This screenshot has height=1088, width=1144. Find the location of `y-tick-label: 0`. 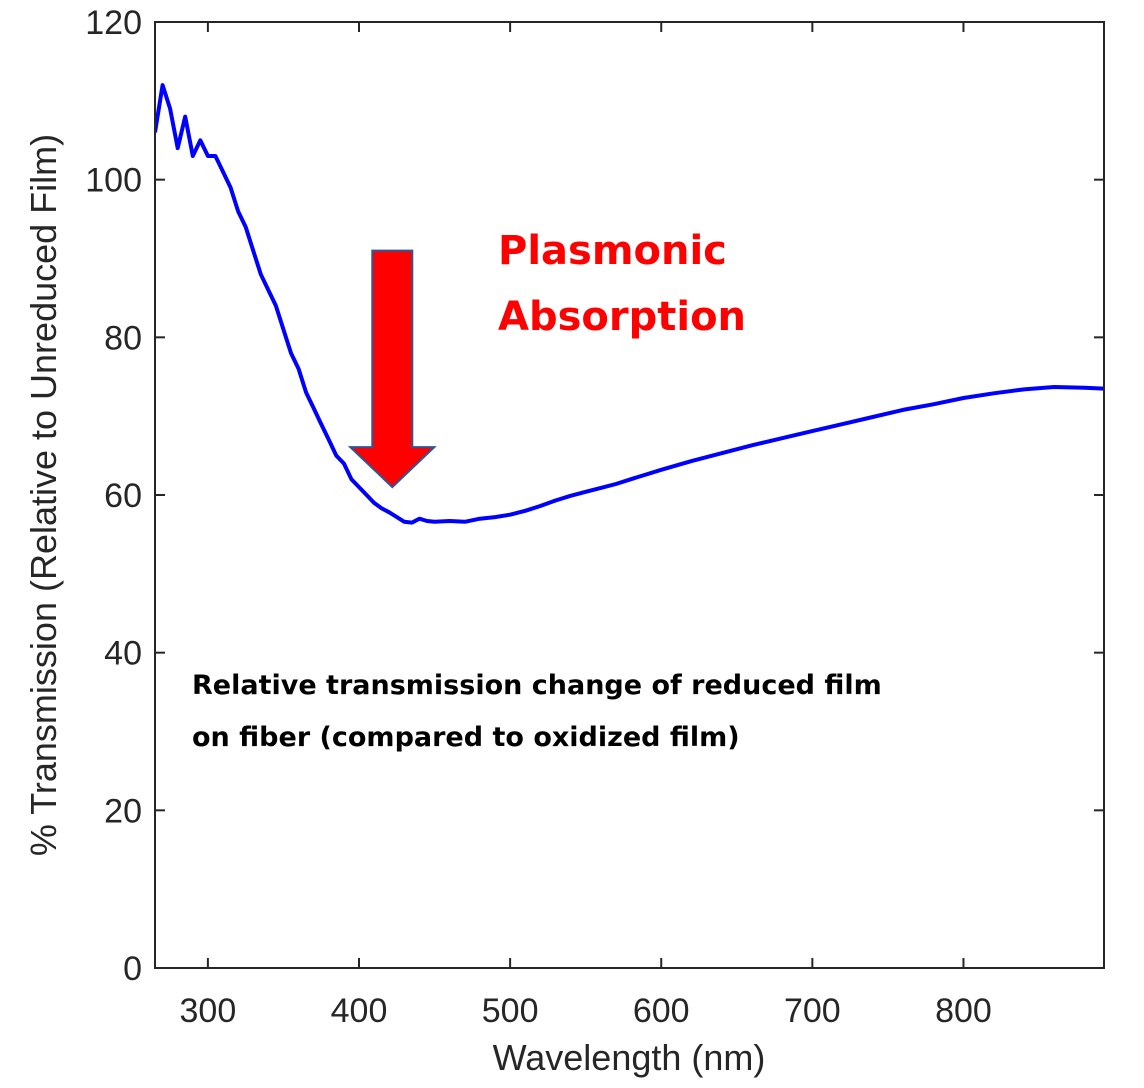

y-tick-label: 0 is located at coordinates (132, 969).